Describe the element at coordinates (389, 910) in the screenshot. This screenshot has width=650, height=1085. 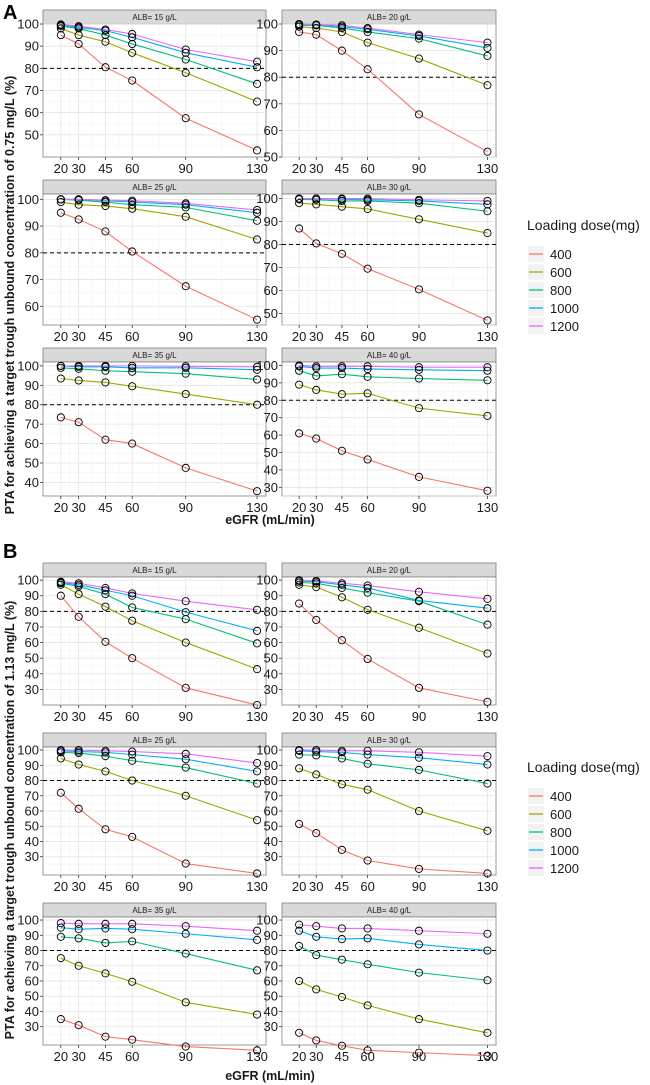
I see `facet-title: ALB= 40 g/L` at that location.